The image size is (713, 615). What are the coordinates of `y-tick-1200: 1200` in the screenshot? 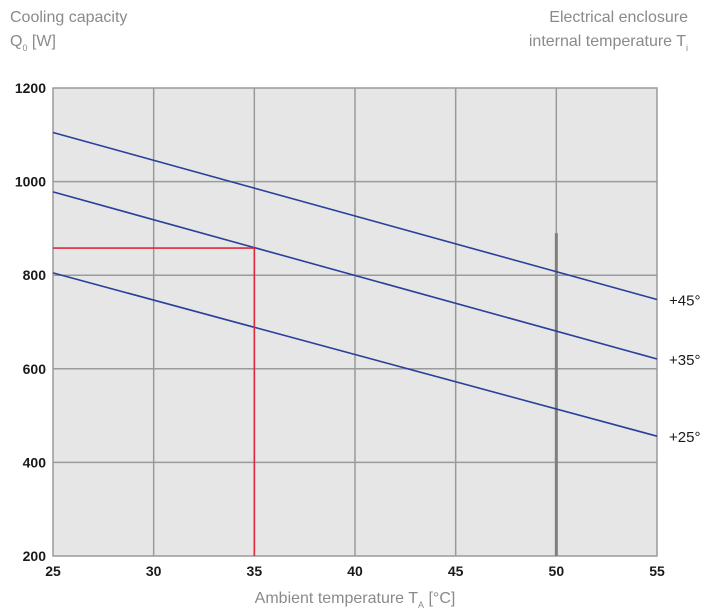 It's located at (30, 88).